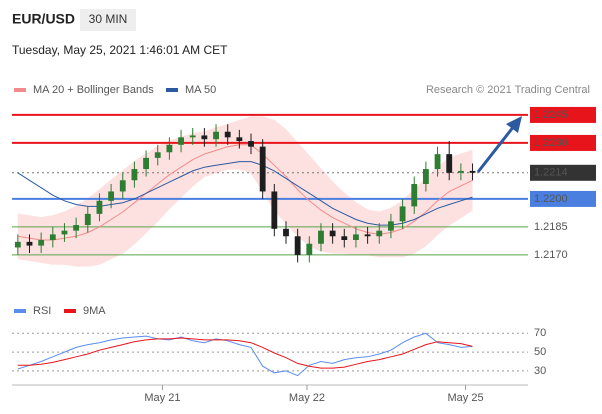 The image size is (602, 414). What do you see at coordinates (307, 398) in the screenshot?
I see `x-tick-label: May 22` at bounding box center [307, 398].